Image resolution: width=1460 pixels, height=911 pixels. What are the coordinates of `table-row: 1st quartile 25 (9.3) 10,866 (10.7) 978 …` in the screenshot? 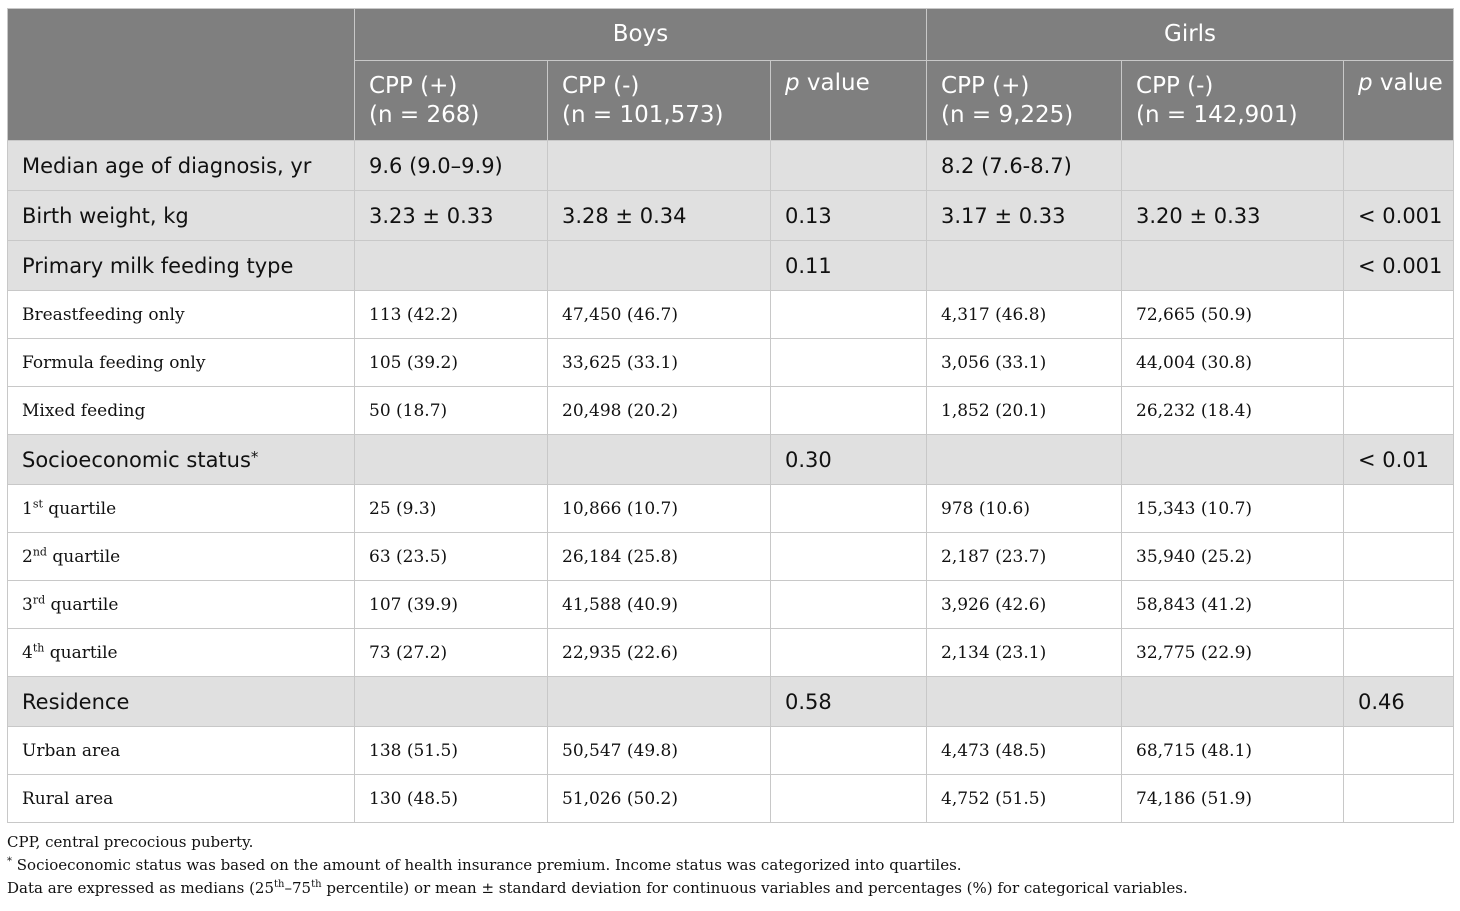 It's located at (731, 508).